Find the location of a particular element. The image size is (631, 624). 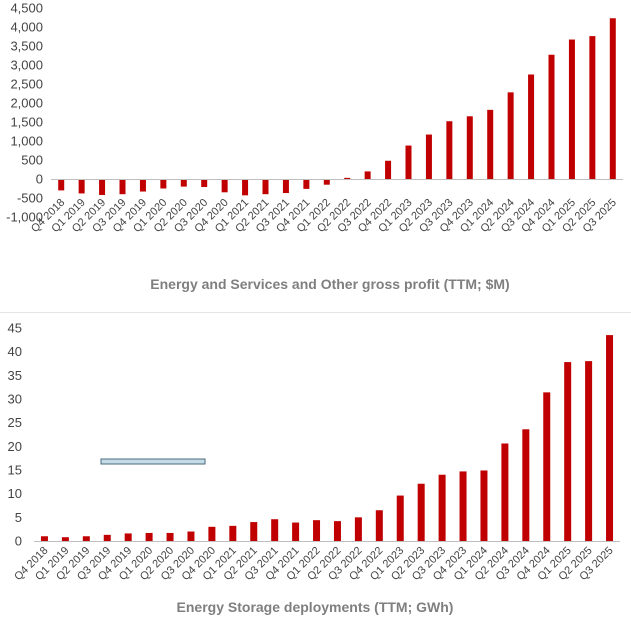

legend-swatch is located at coordinates (153, 461).